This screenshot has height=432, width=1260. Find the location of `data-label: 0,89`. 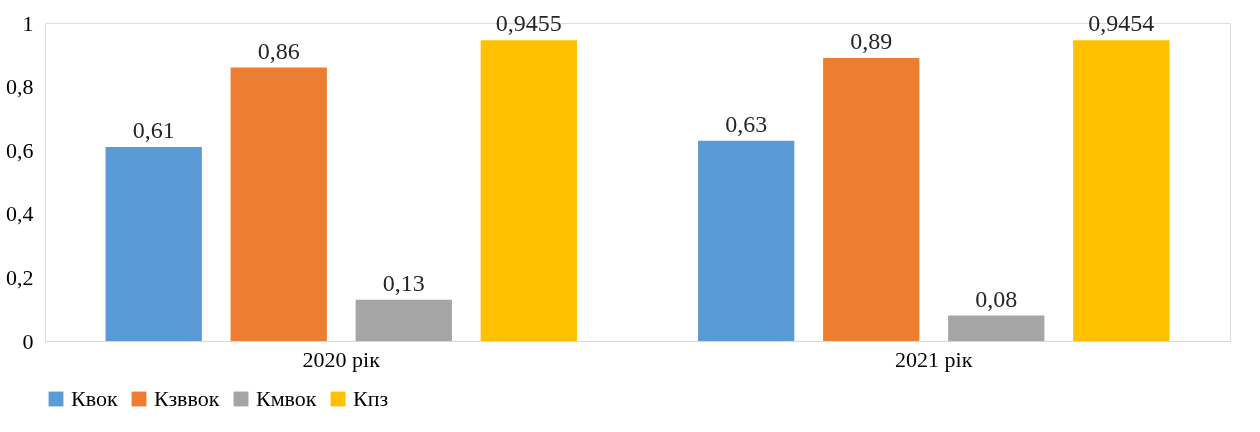

data-label: 0,89 is located at coordinates (871, 40).